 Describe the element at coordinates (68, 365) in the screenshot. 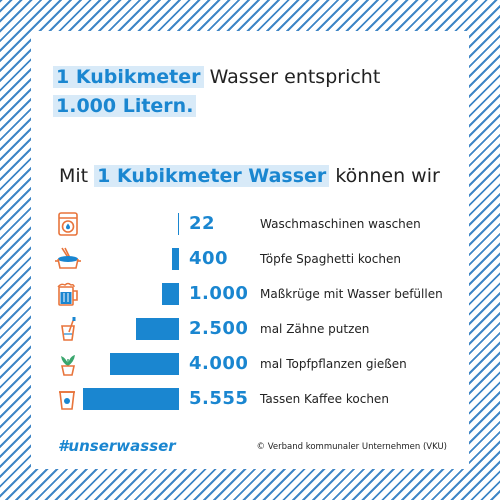

I see `potted-plant-icon` at that location.